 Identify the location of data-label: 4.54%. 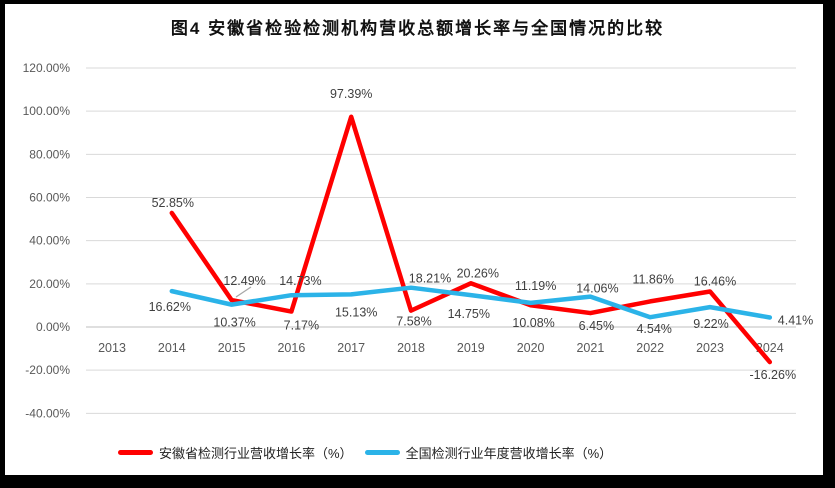
(653, 329).